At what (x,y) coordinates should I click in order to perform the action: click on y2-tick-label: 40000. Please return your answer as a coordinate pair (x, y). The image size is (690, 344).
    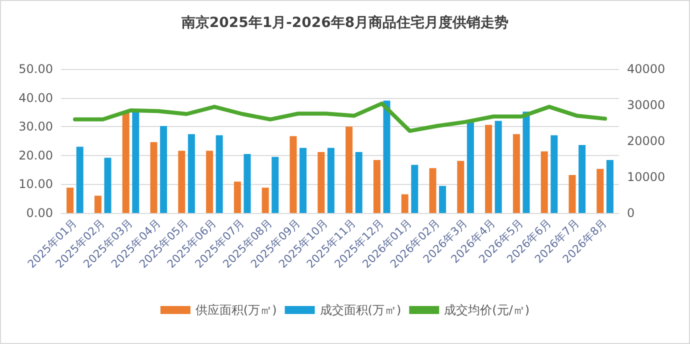
    Looking at the image, I should click on (646, 69).